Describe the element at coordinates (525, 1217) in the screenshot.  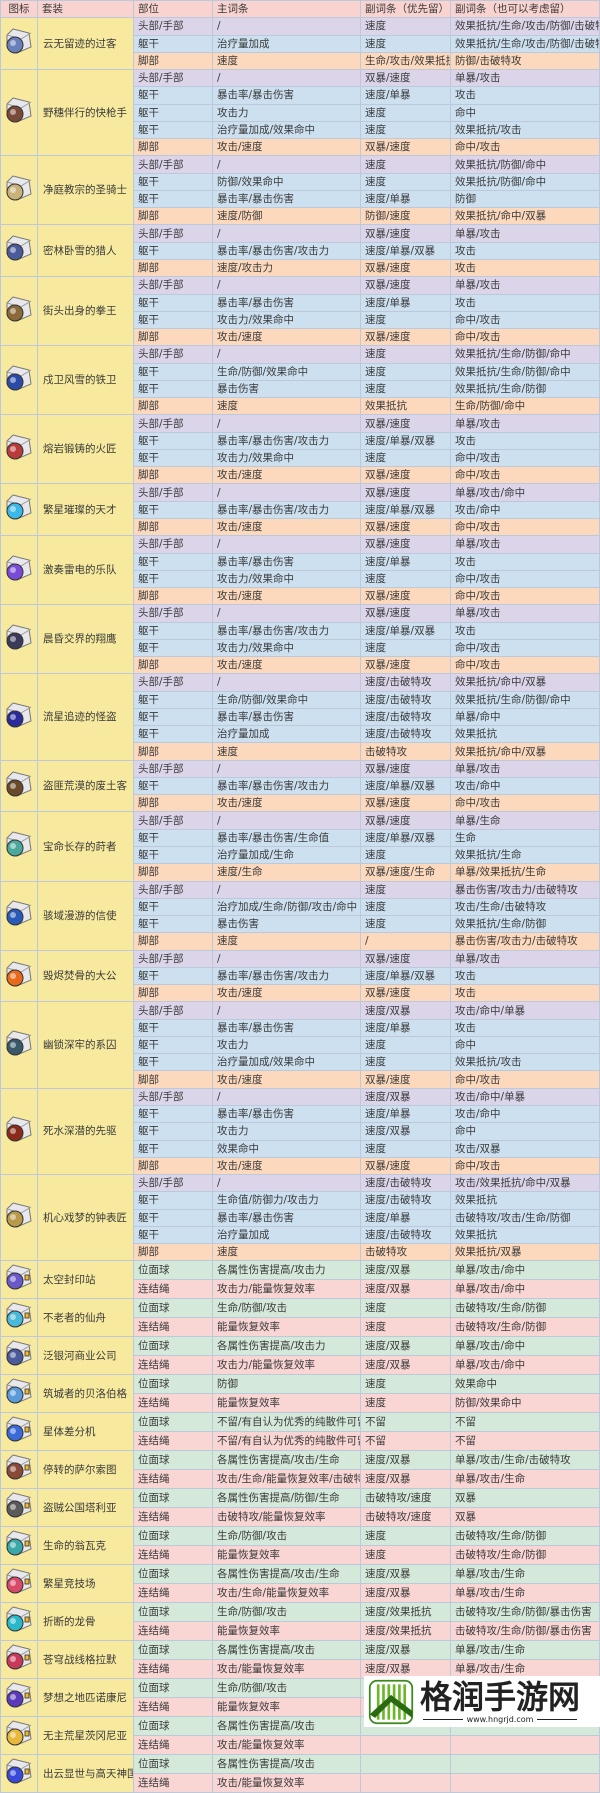
I see `sub-optional-cell: 击破特攻/攻击/生命/防御` at that location.